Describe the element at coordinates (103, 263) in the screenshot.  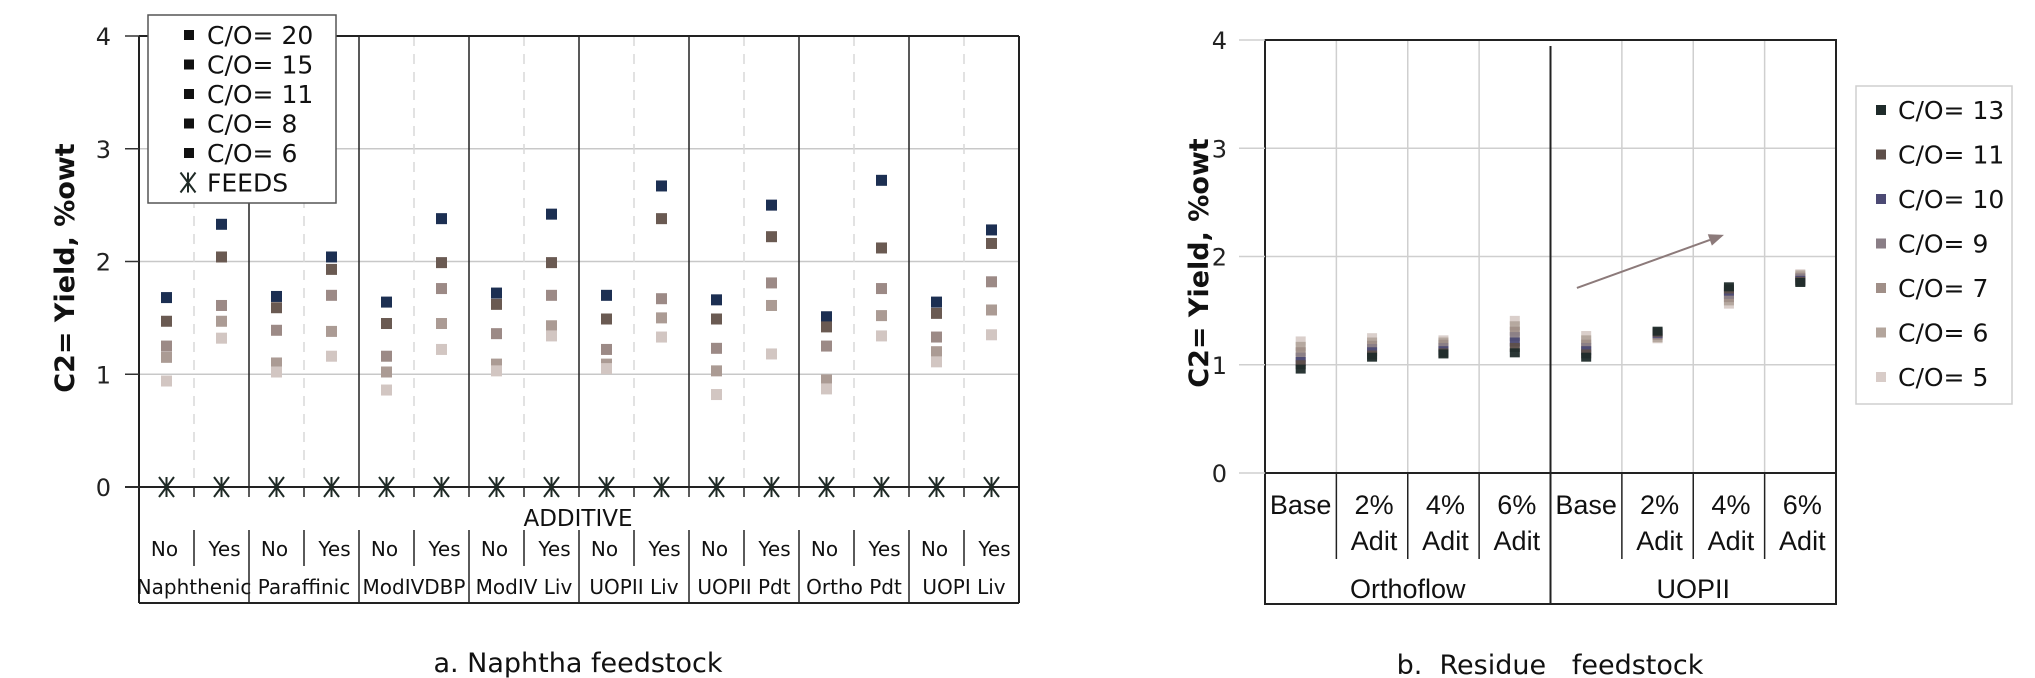
I see `y-tick-label: 2` at that location.